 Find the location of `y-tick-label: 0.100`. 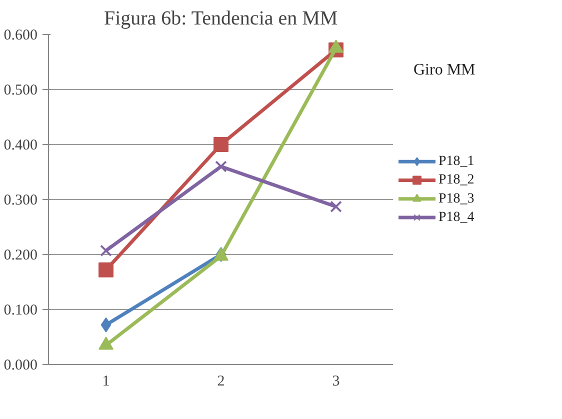

y-tick-label: 0.100 is located at coordinates (21, 310).